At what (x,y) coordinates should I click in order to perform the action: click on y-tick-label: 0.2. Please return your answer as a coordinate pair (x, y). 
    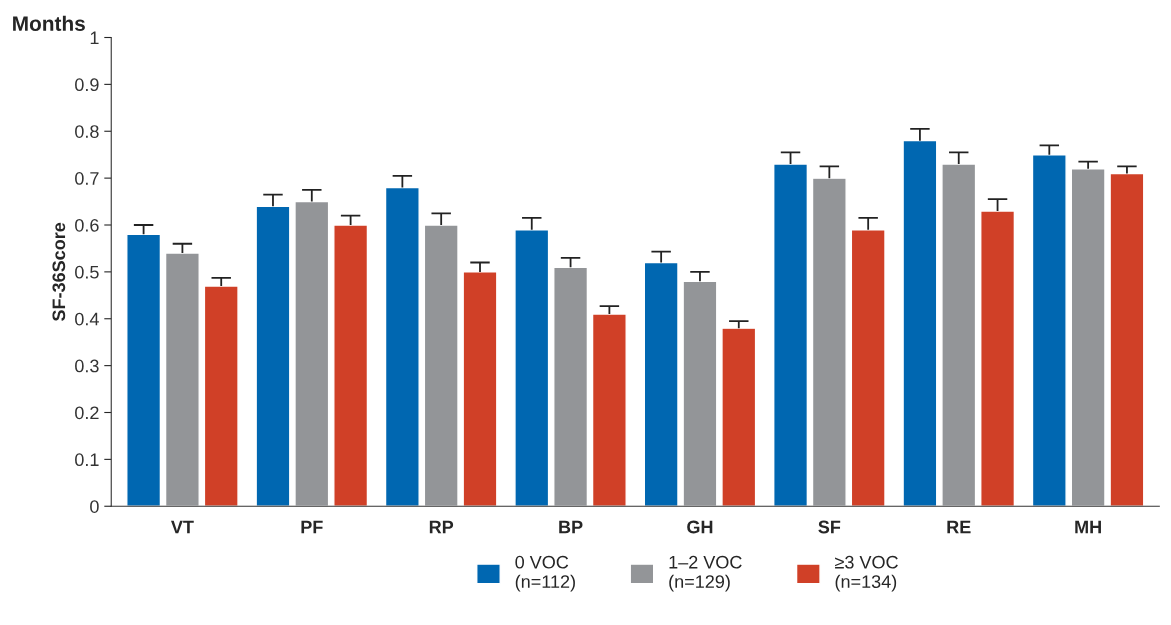
    Looking at the image, I should click on (87, 413).